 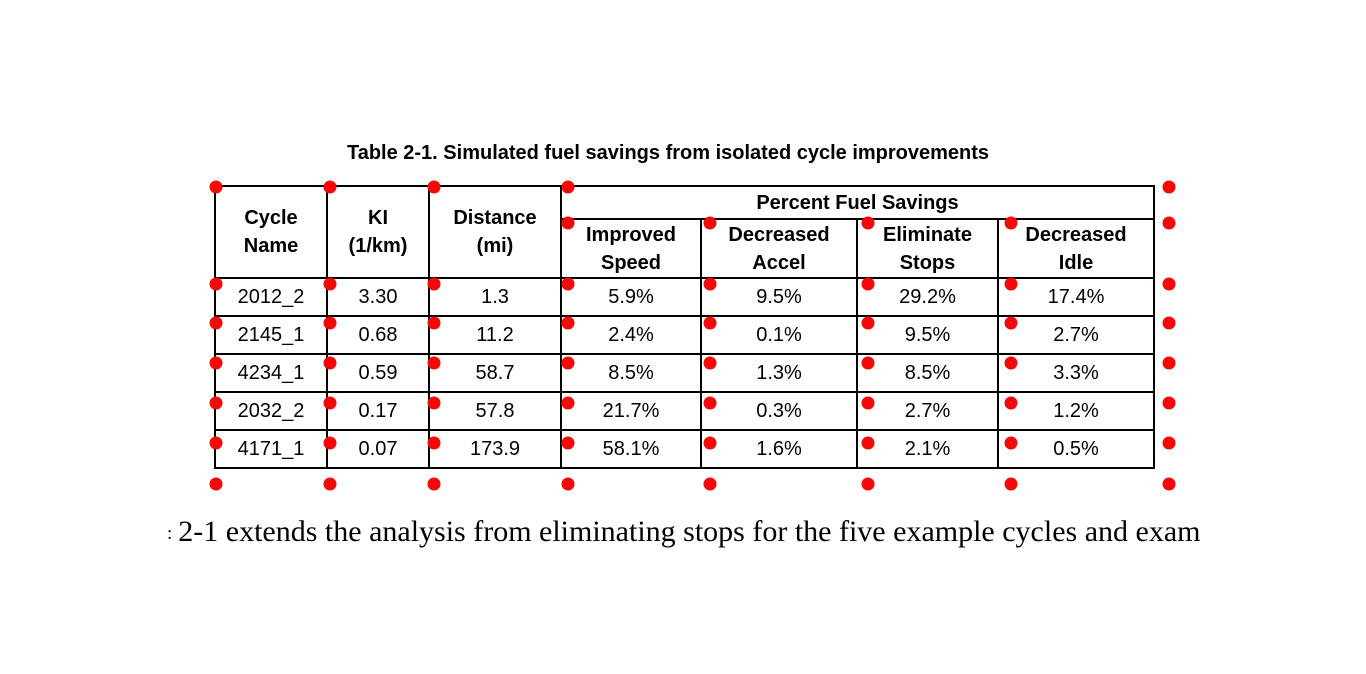 What do you see at coordinates (170, 533) in the screenshot?
I see `clipped-text-fragment: :` at bounding box center [170, 533].